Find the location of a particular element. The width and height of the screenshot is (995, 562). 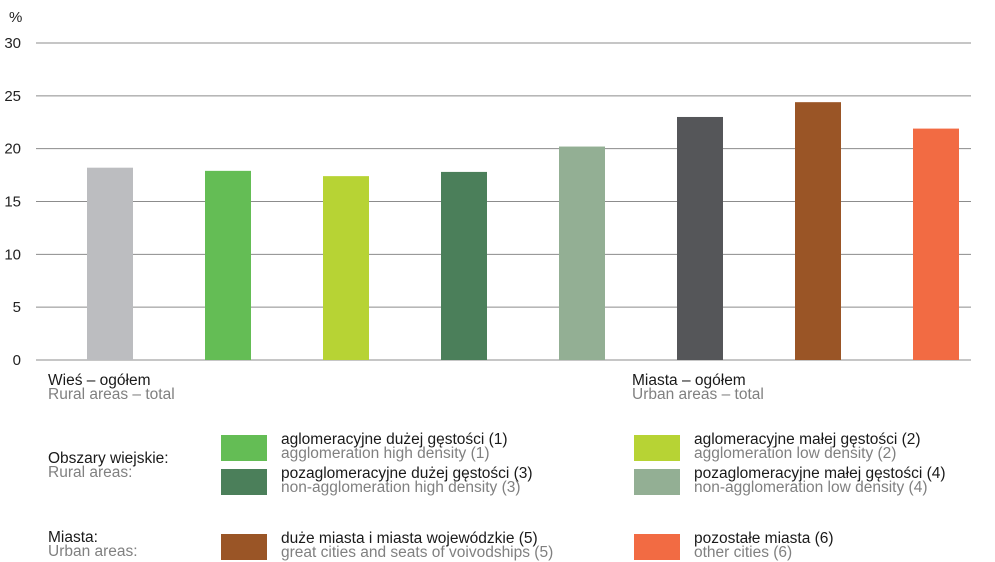

legend-group-urban-pl: Miasta: is located at coordinates (73, 537).